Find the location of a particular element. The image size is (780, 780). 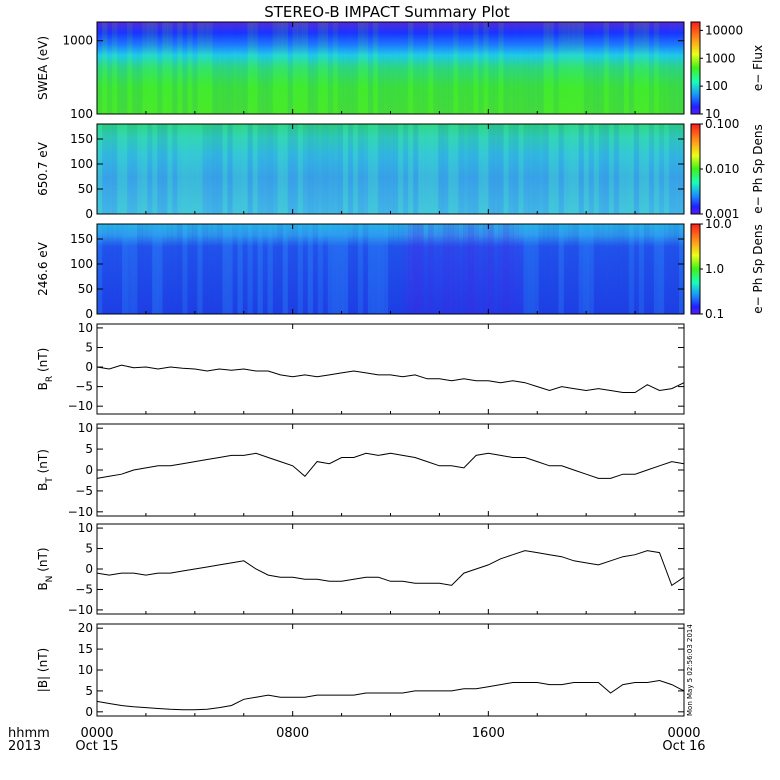

y-tick-label: 150 is located at coordinates (81, 239).